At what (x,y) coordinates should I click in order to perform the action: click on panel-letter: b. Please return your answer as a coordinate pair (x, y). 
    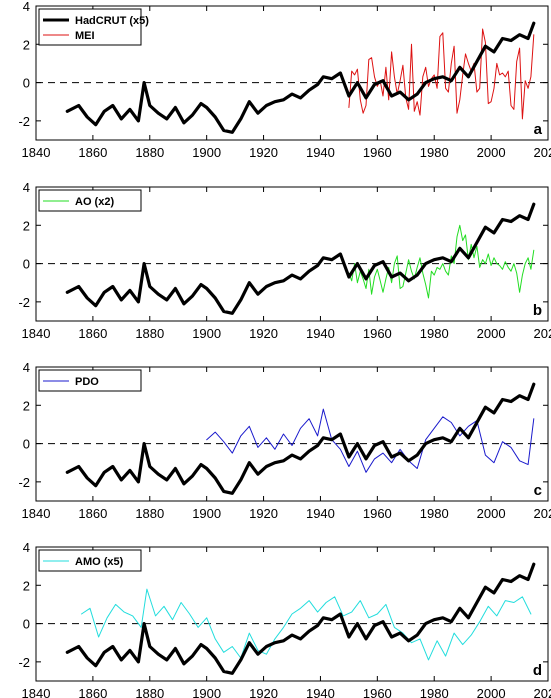
    Looking at the image, I should click on (537, 310).